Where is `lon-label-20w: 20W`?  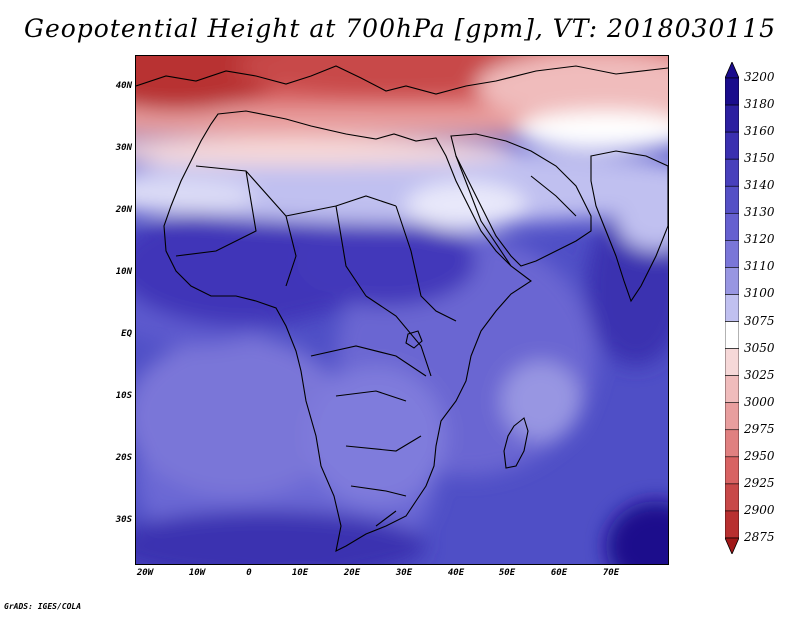 lon-label-20w: 20W is located at coordinates (145, 573).